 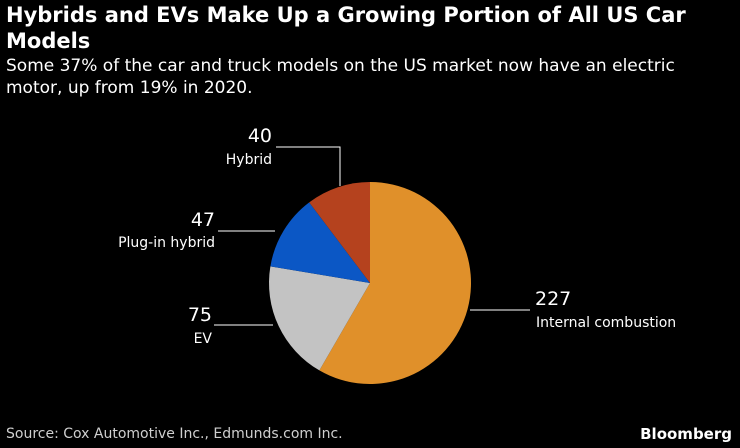 I want to click on leader-line-hybrid, so click(x=308, y=166).